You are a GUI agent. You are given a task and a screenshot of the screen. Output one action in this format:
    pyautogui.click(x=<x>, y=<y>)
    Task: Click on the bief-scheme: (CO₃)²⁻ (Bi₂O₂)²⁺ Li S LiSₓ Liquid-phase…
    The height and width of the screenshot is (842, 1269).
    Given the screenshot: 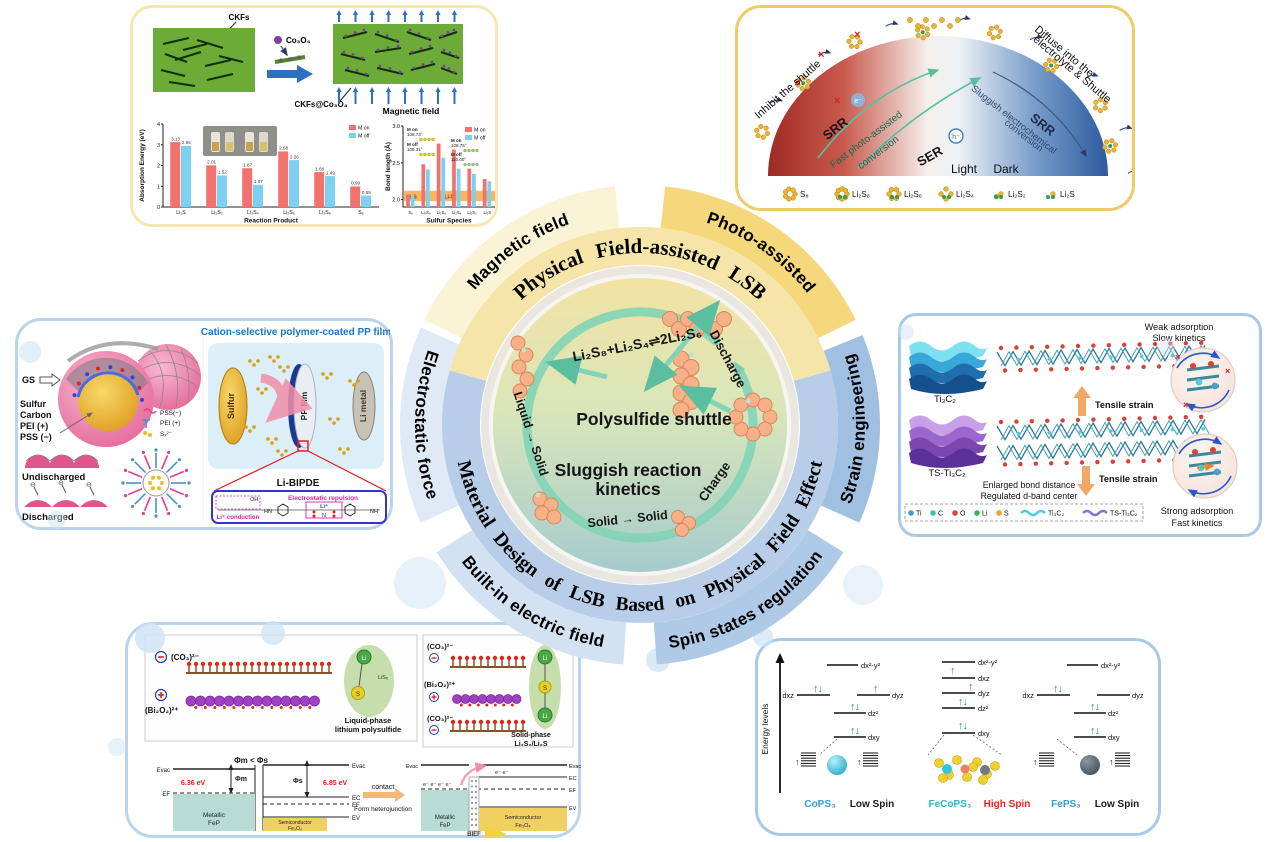 What is the action you would take?
    pyautogui.click(x=362, y=735)
    